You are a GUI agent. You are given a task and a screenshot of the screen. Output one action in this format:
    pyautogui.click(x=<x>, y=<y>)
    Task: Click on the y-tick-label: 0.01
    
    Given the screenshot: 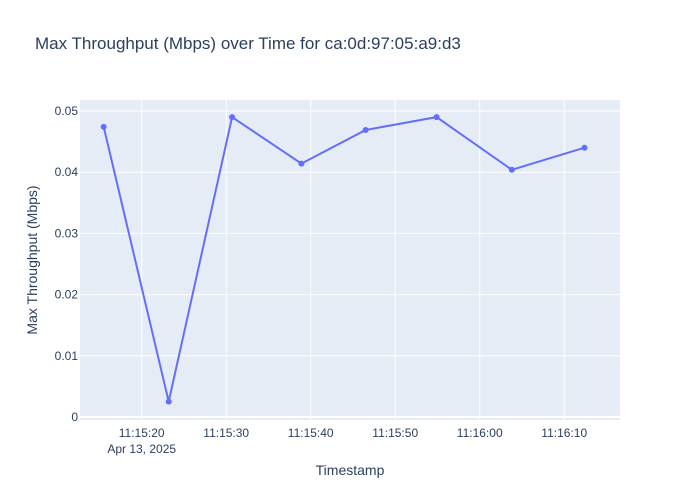 What is the action you would take?
    pyautogui.click(x=67, y=356)
    